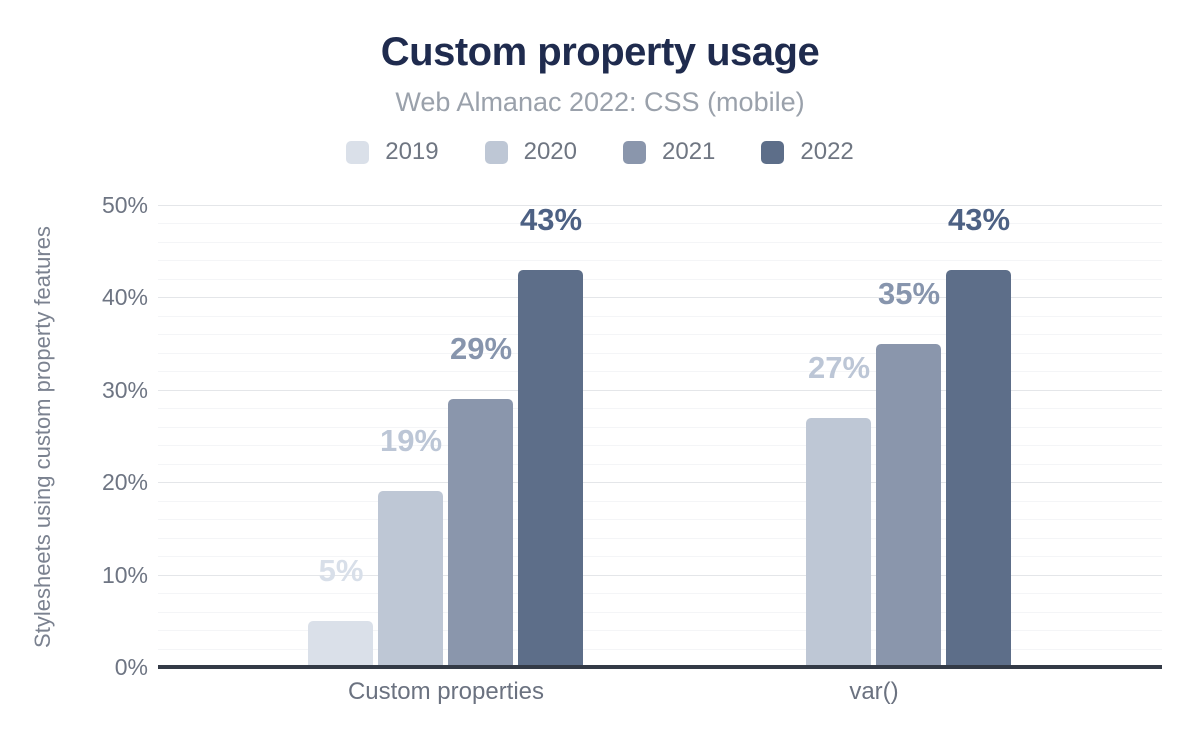 The height and width of the screenshot is (742, 1200). I want to click on legend-label-2021: 2021, so click(689, 151).